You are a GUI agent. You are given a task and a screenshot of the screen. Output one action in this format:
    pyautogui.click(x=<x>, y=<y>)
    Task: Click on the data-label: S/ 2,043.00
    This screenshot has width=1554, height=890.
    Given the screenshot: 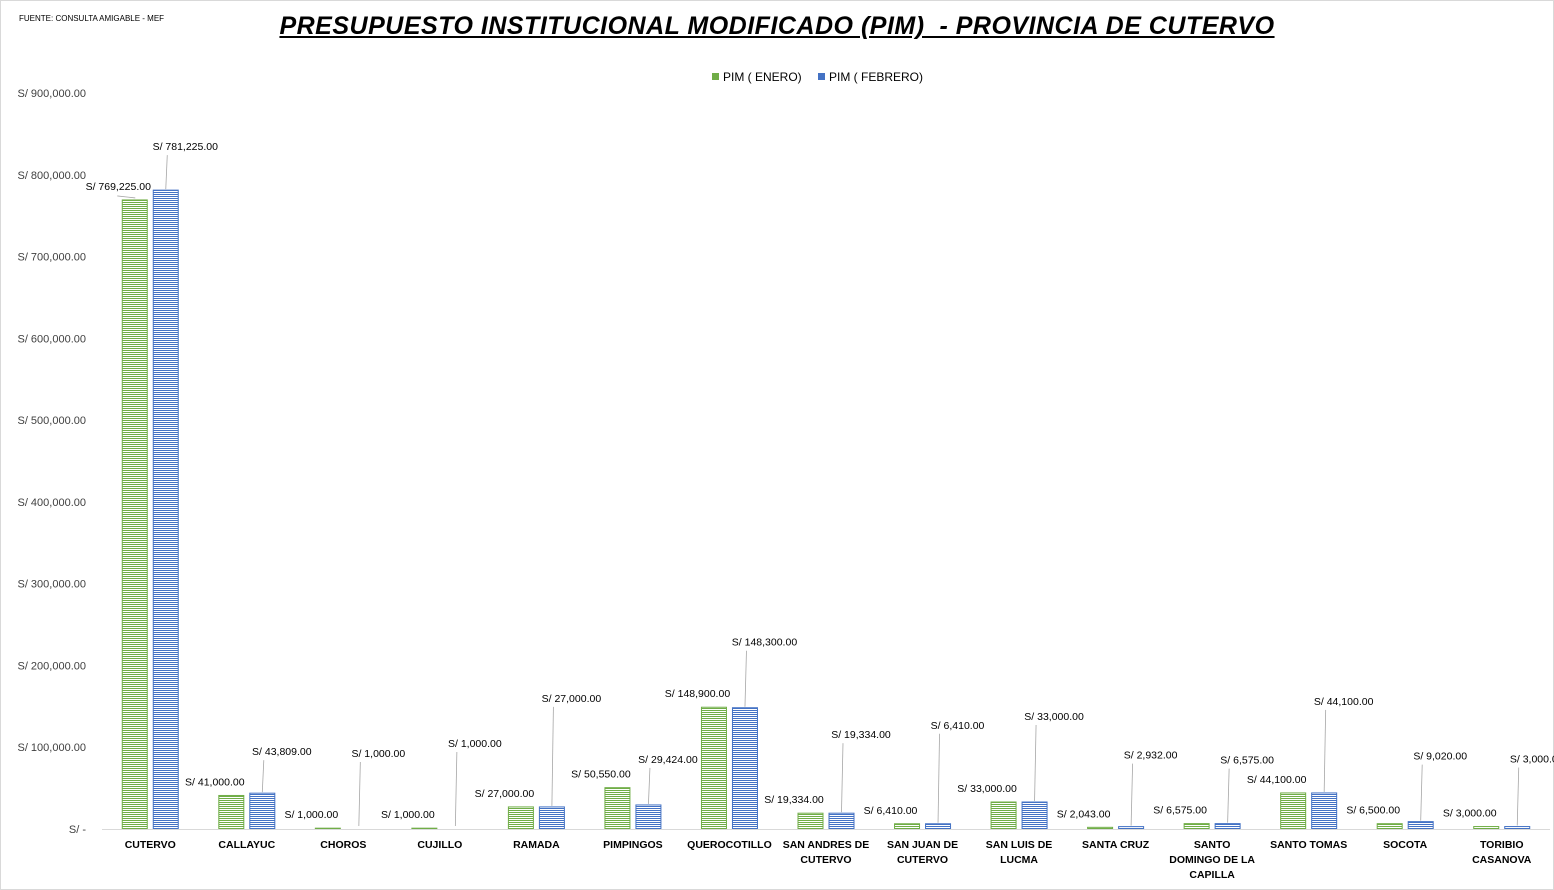 What is the action you would take?
    pyautogui.click(x=1084, y=814)
    